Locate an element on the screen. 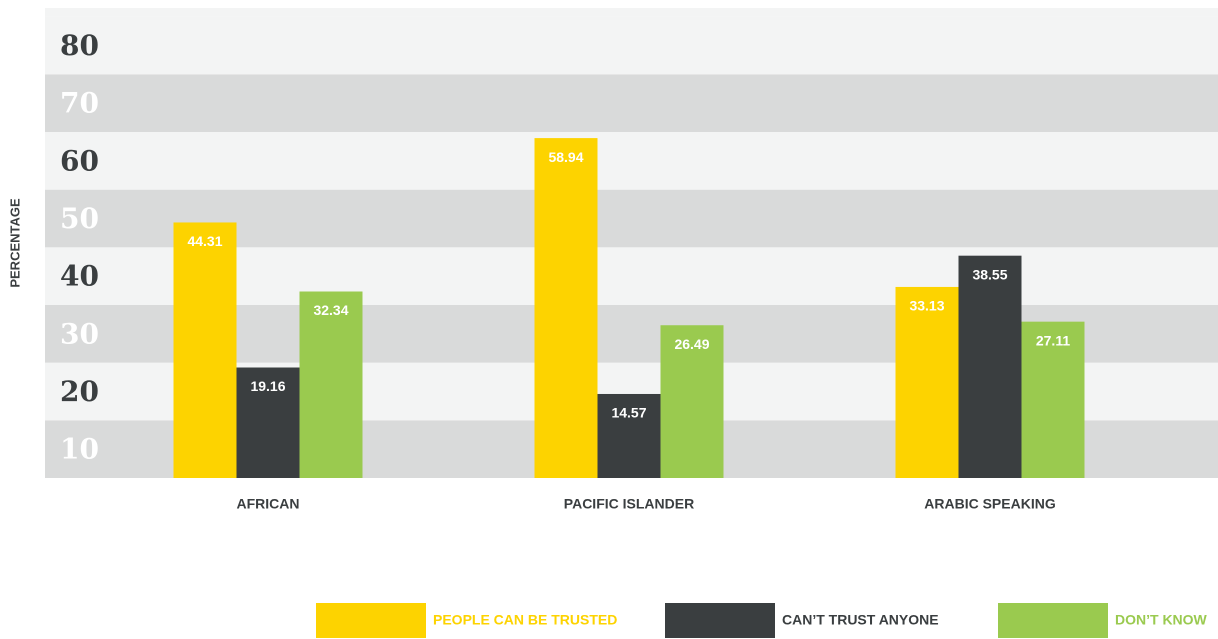  y-tick-label: 80 is located at coordinates (79, 45).